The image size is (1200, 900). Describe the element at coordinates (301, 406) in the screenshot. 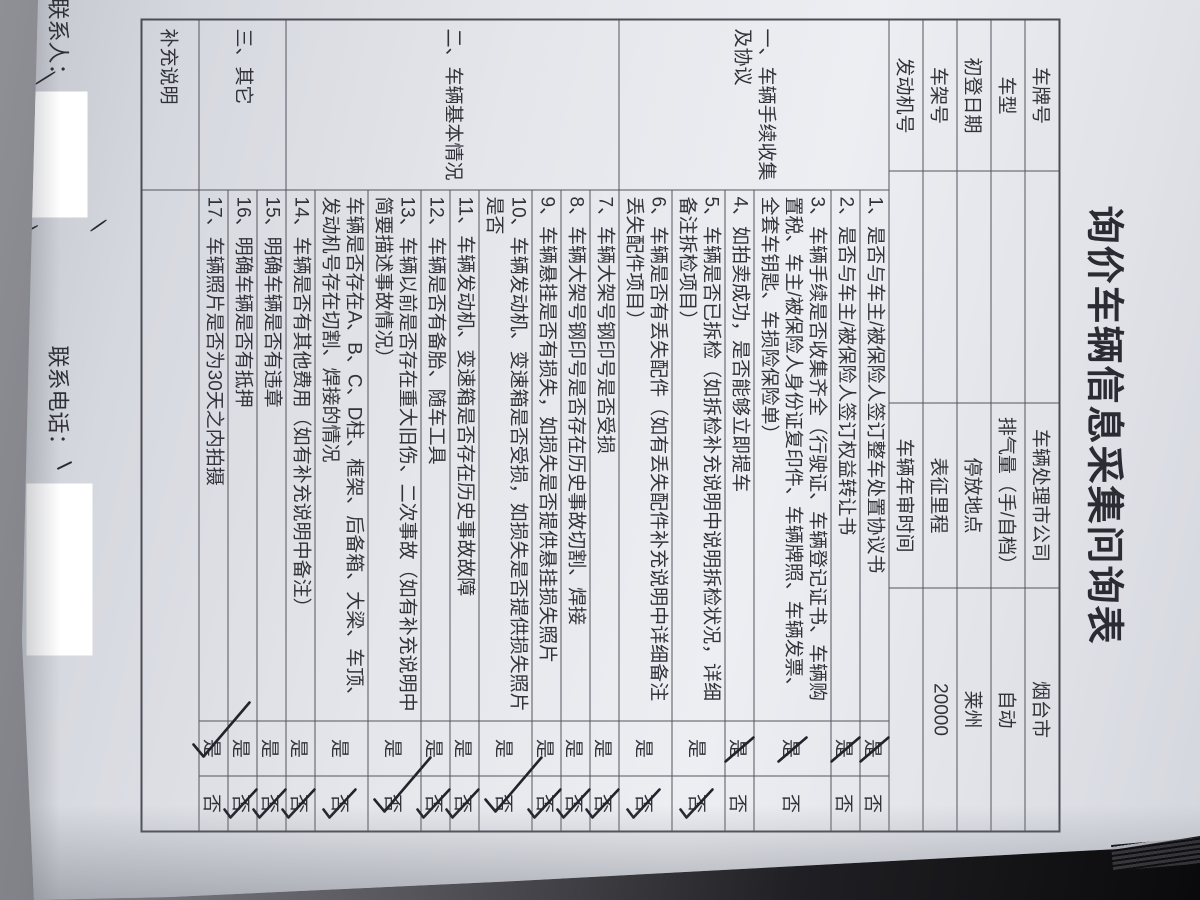

I see `question-text: 14、车辆是否有其他费用（如有补充说明中备注）` at that location.